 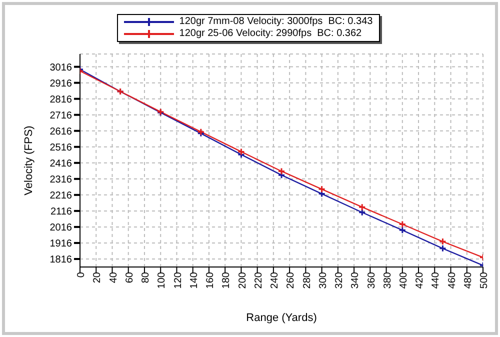 What do you see at coordinates (61, 244) in the screenshot?
I see `y-tick-label: 1916` at bounding box center [61, 244].